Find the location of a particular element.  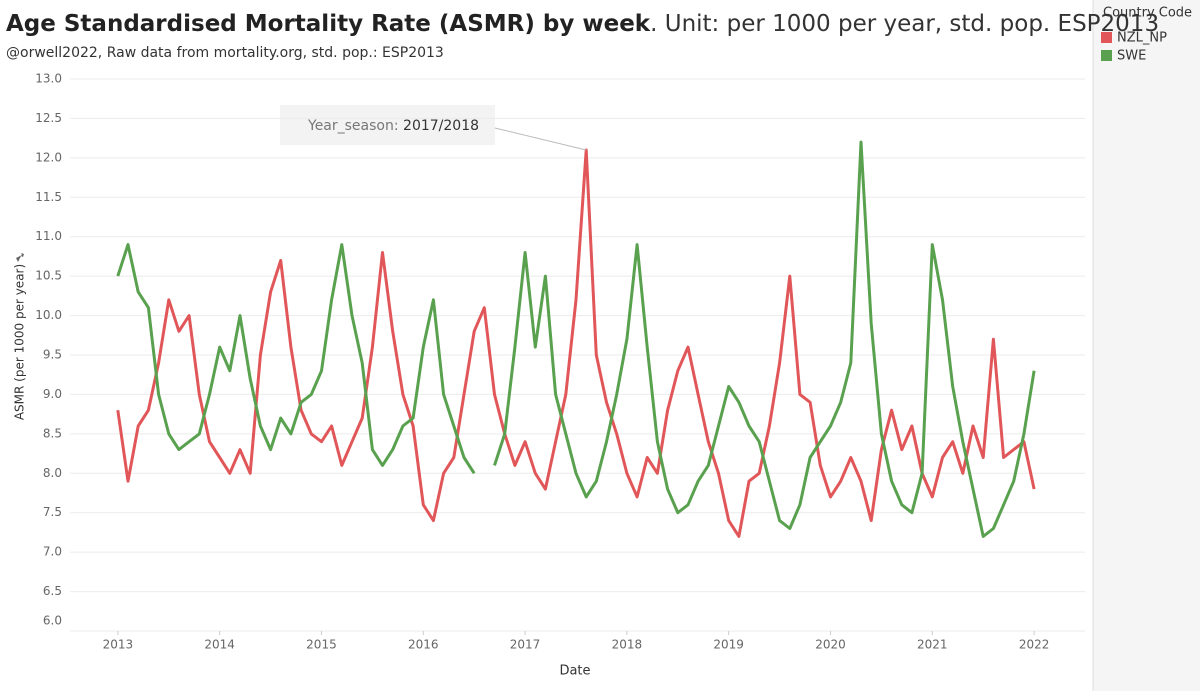

y-tick-label: 8.0 is located at coordinates (52, 473).